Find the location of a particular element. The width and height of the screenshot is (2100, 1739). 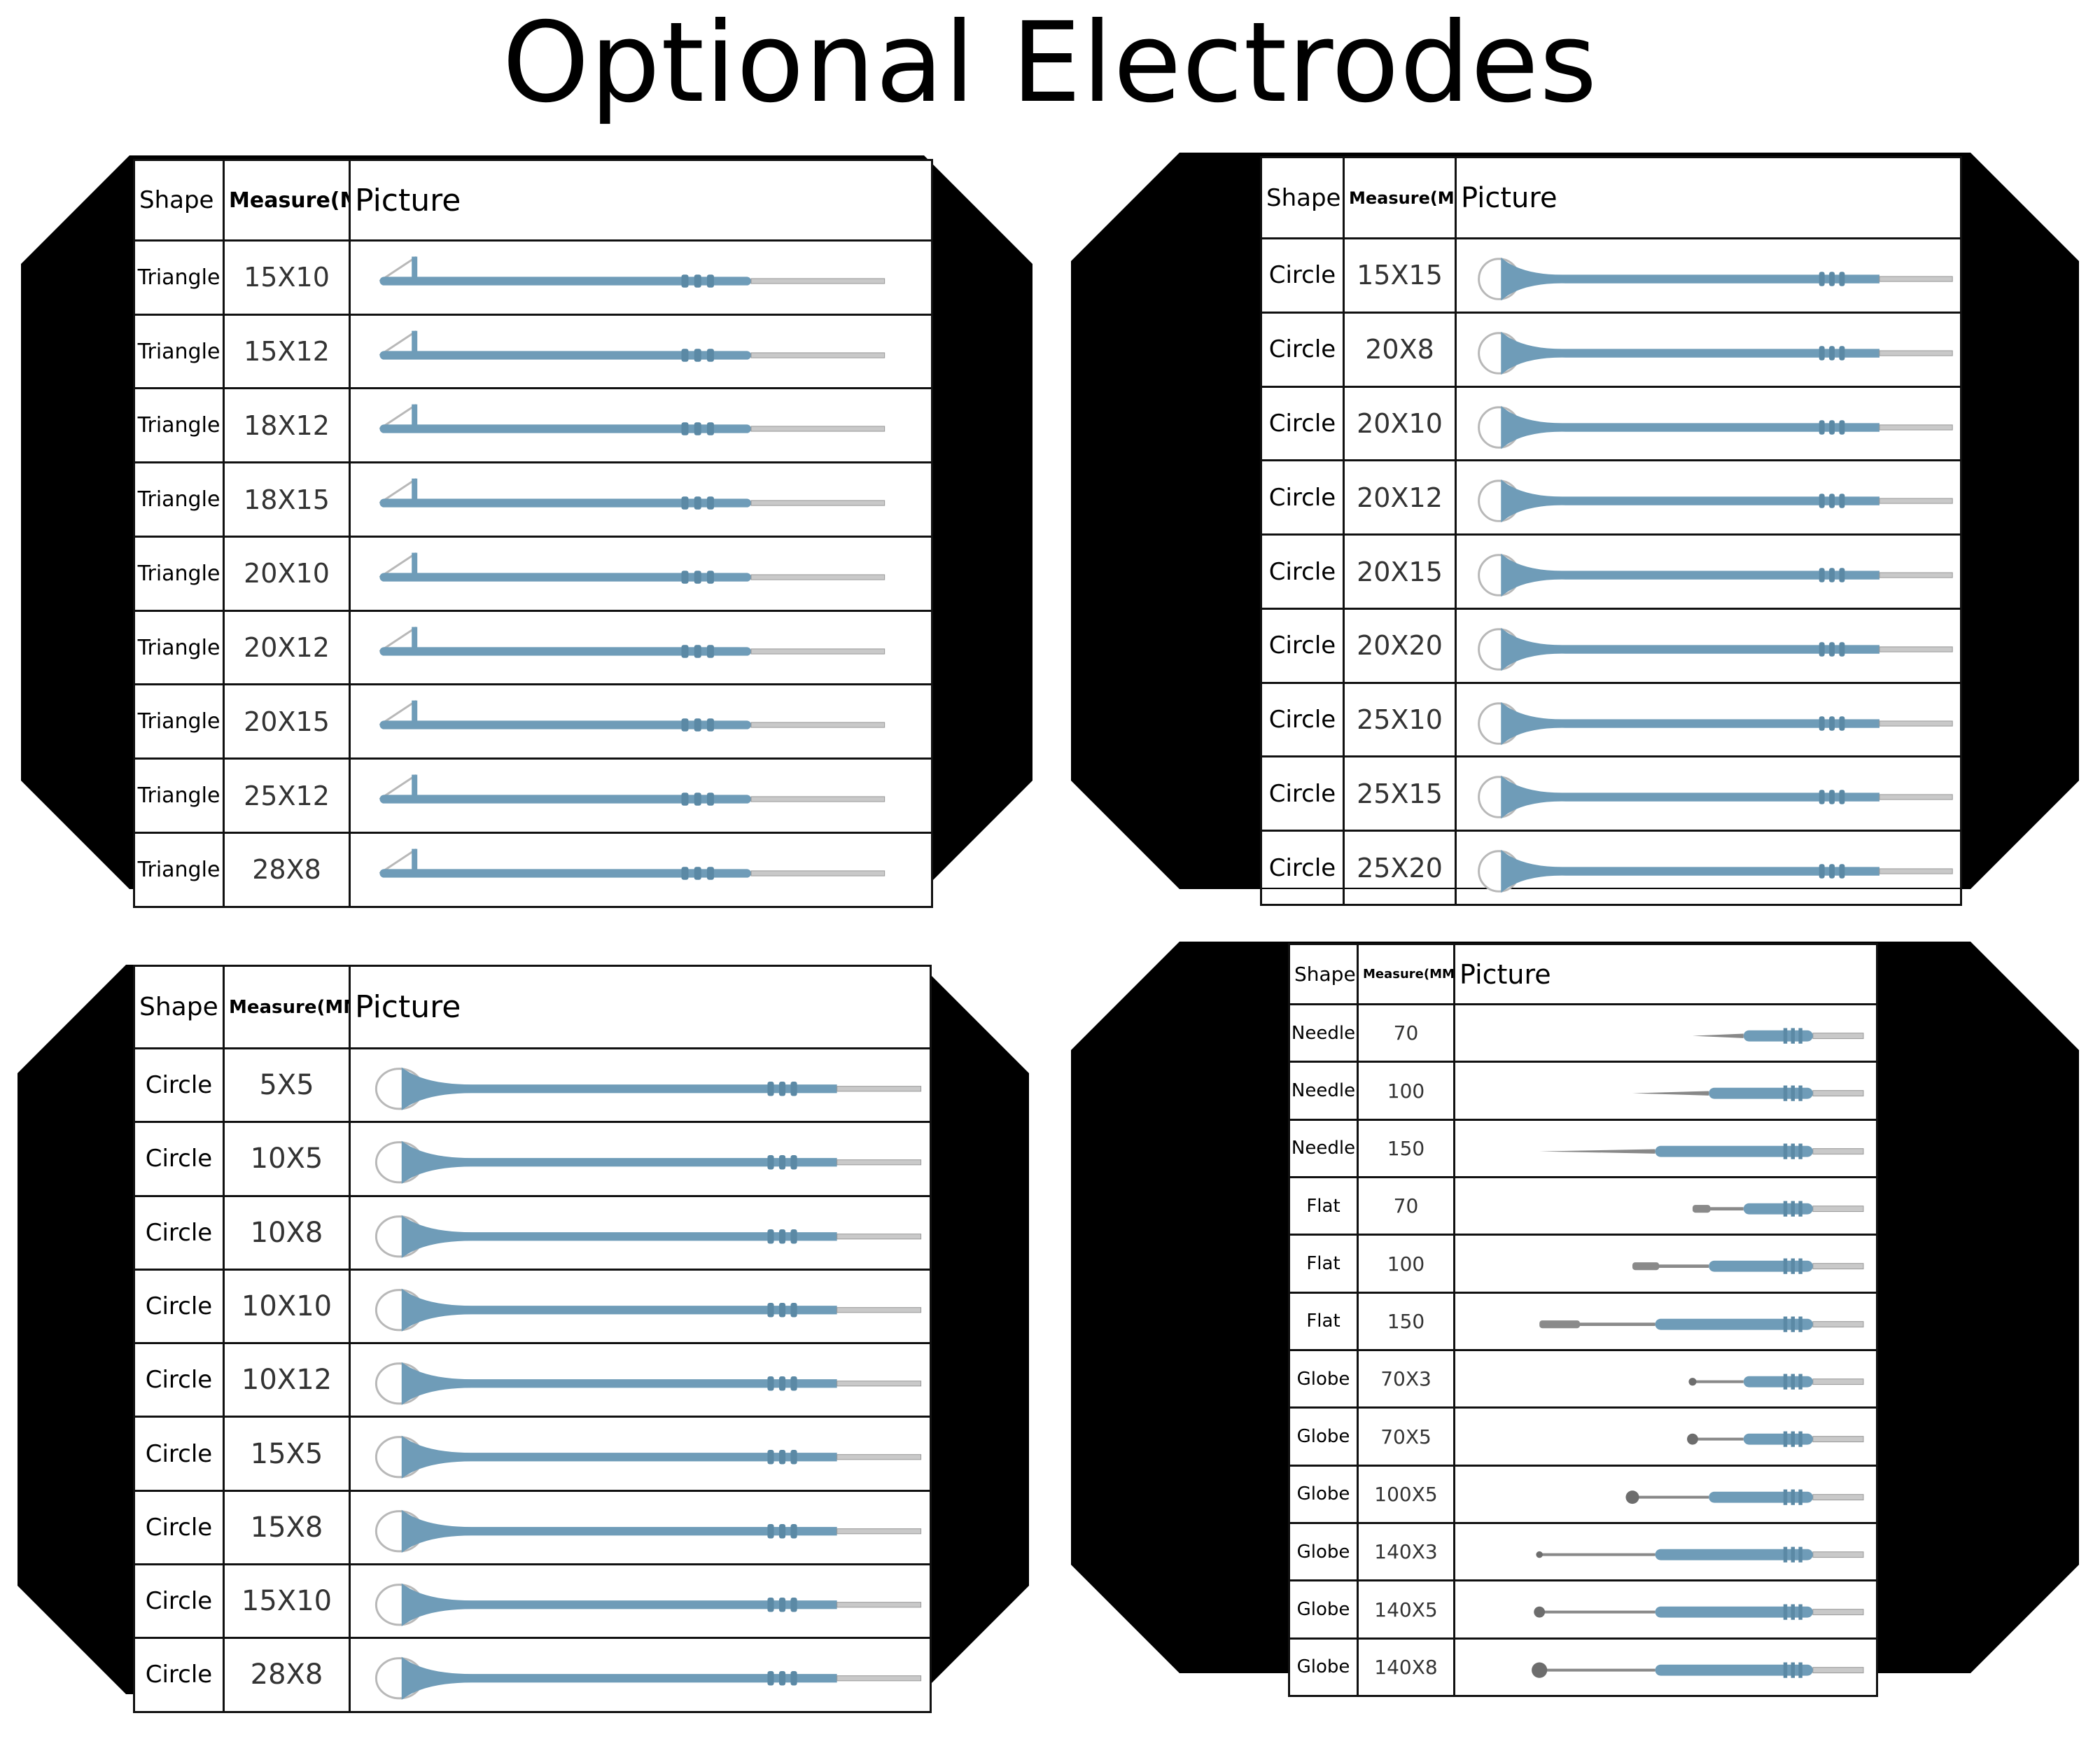

measure-cell: 15X12 is located at coordinates (287, 351).